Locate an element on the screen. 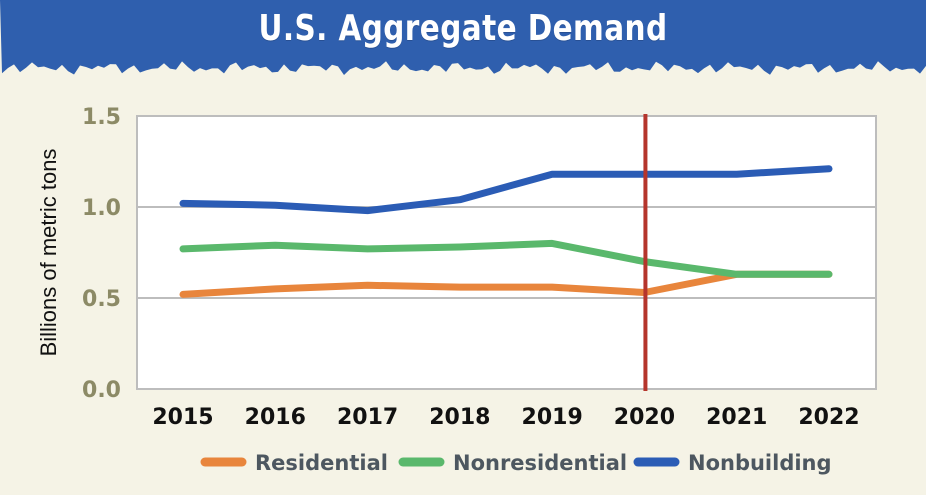  chart-title: U.S. Aggregate Demand is located at coordinates (463, 28).